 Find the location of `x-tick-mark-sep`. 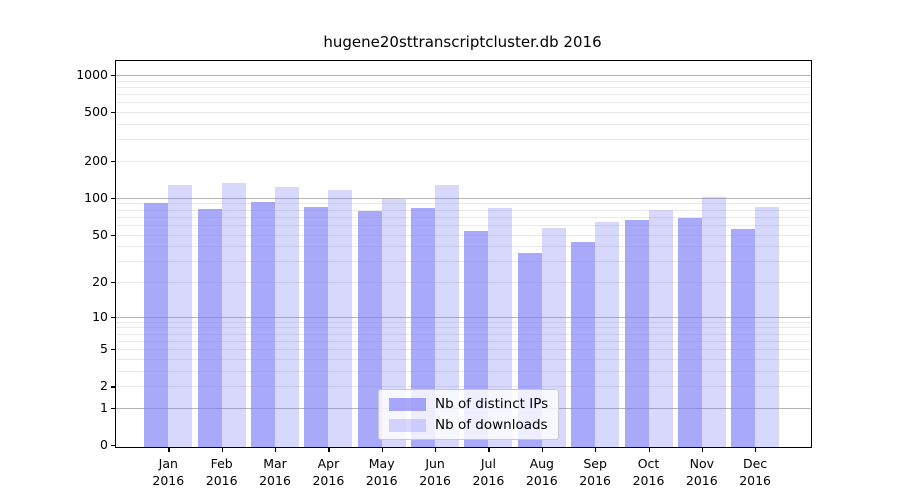

x-tick-mark-sep is located at coordinates (596, 449).